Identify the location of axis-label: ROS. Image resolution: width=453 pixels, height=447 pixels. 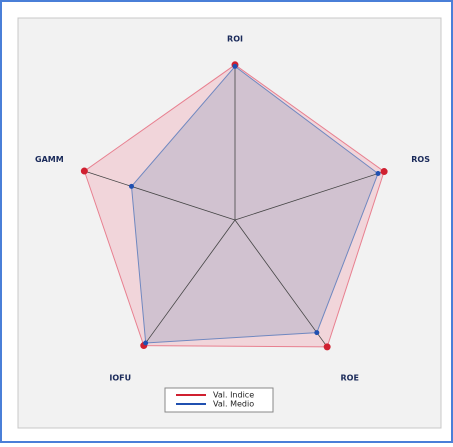
(420, 159).